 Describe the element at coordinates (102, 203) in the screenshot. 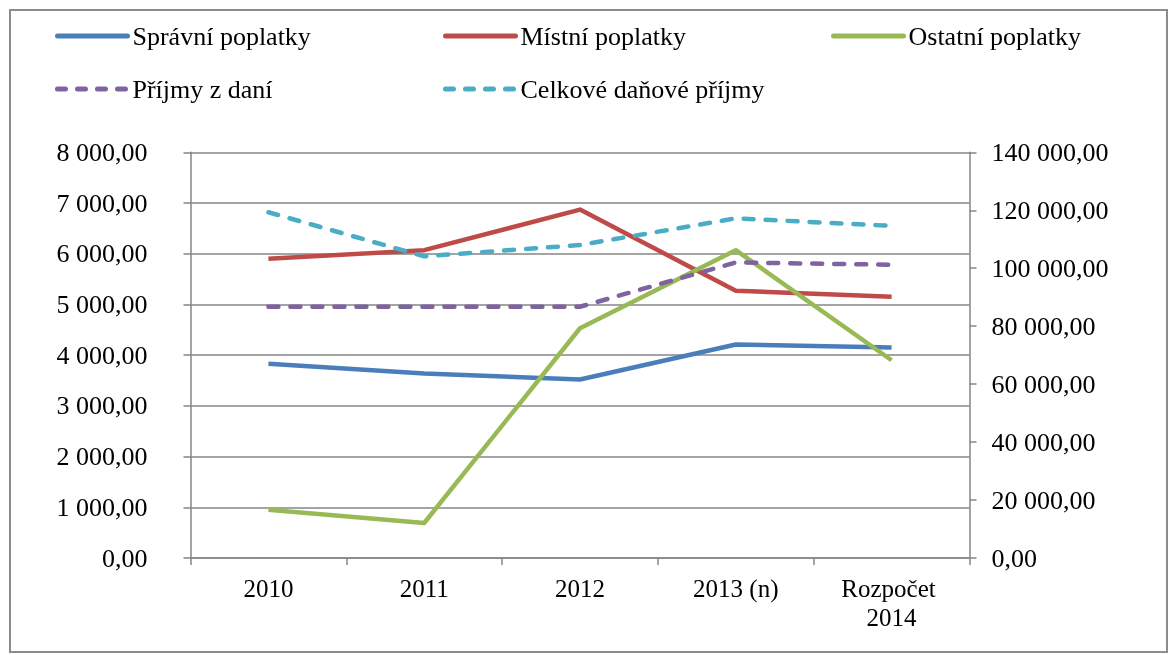

I see `y-tick-label: 7 000,00` at that location.